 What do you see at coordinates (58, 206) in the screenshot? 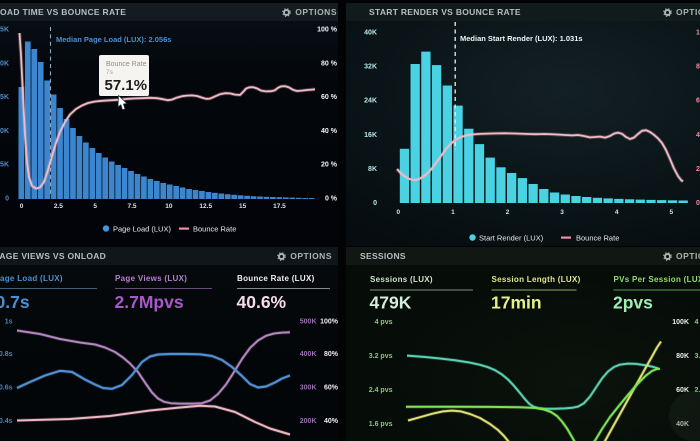
I see `svg-text: 2.5` at bounding box center [58, 206].